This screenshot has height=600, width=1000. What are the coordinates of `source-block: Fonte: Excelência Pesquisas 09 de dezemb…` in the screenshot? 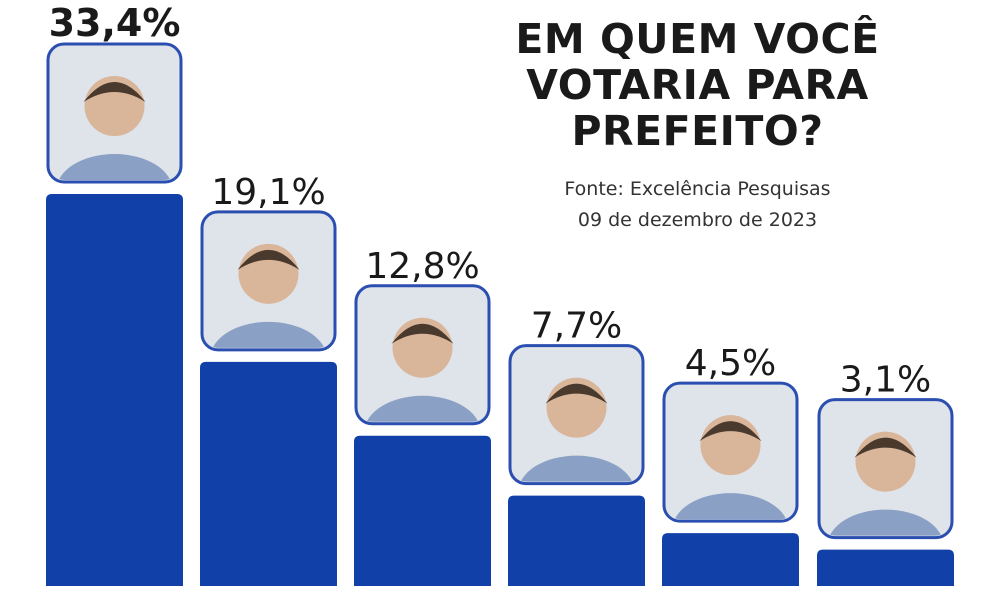 It's located at (697, 205).